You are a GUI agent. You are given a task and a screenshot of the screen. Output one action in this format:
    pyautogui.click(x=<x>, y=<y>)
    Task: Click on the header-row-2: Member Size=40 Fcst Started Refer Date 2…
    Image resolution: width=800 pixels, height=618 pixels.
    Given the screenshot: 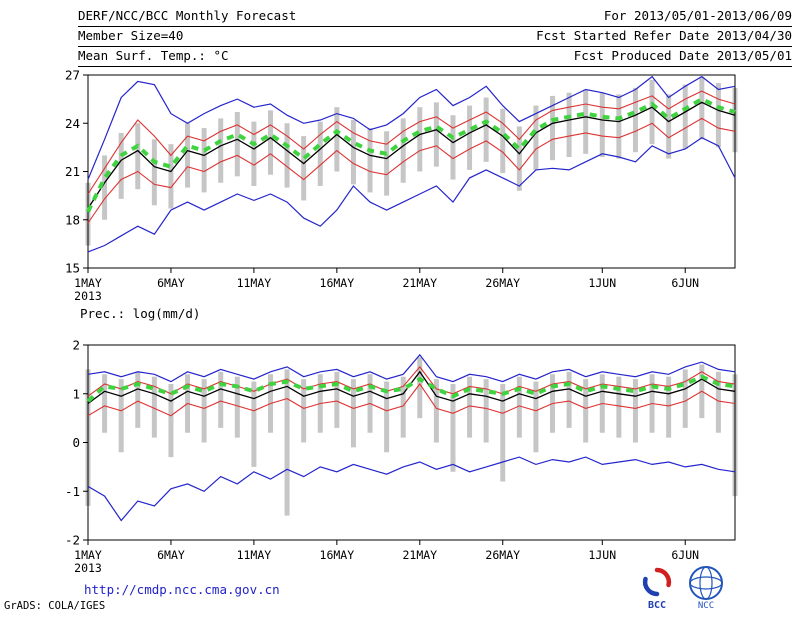 What is the action you would take?
    pyautogui.click(x=435, y=37)
    